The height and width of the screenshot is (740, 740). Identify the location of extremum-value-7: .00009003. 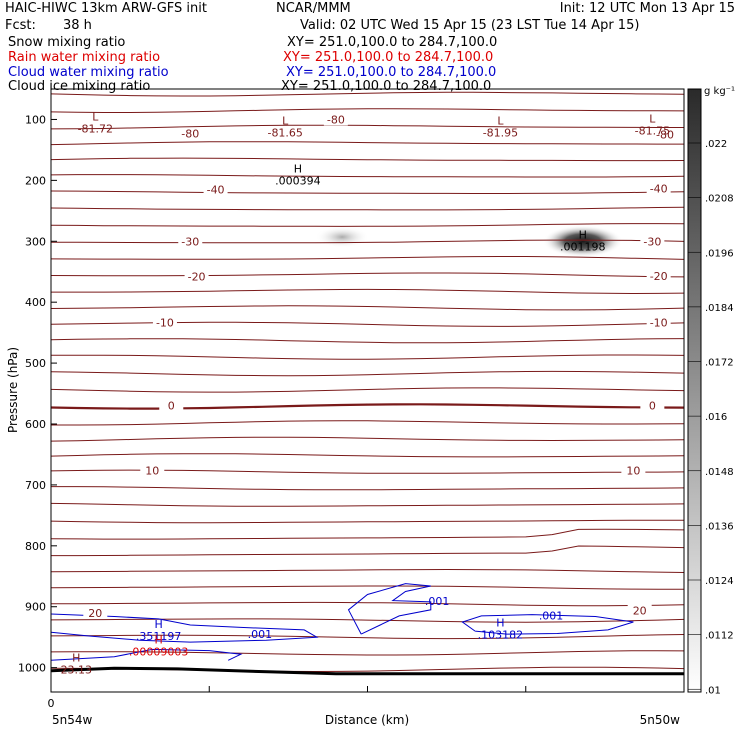
(159, 651).